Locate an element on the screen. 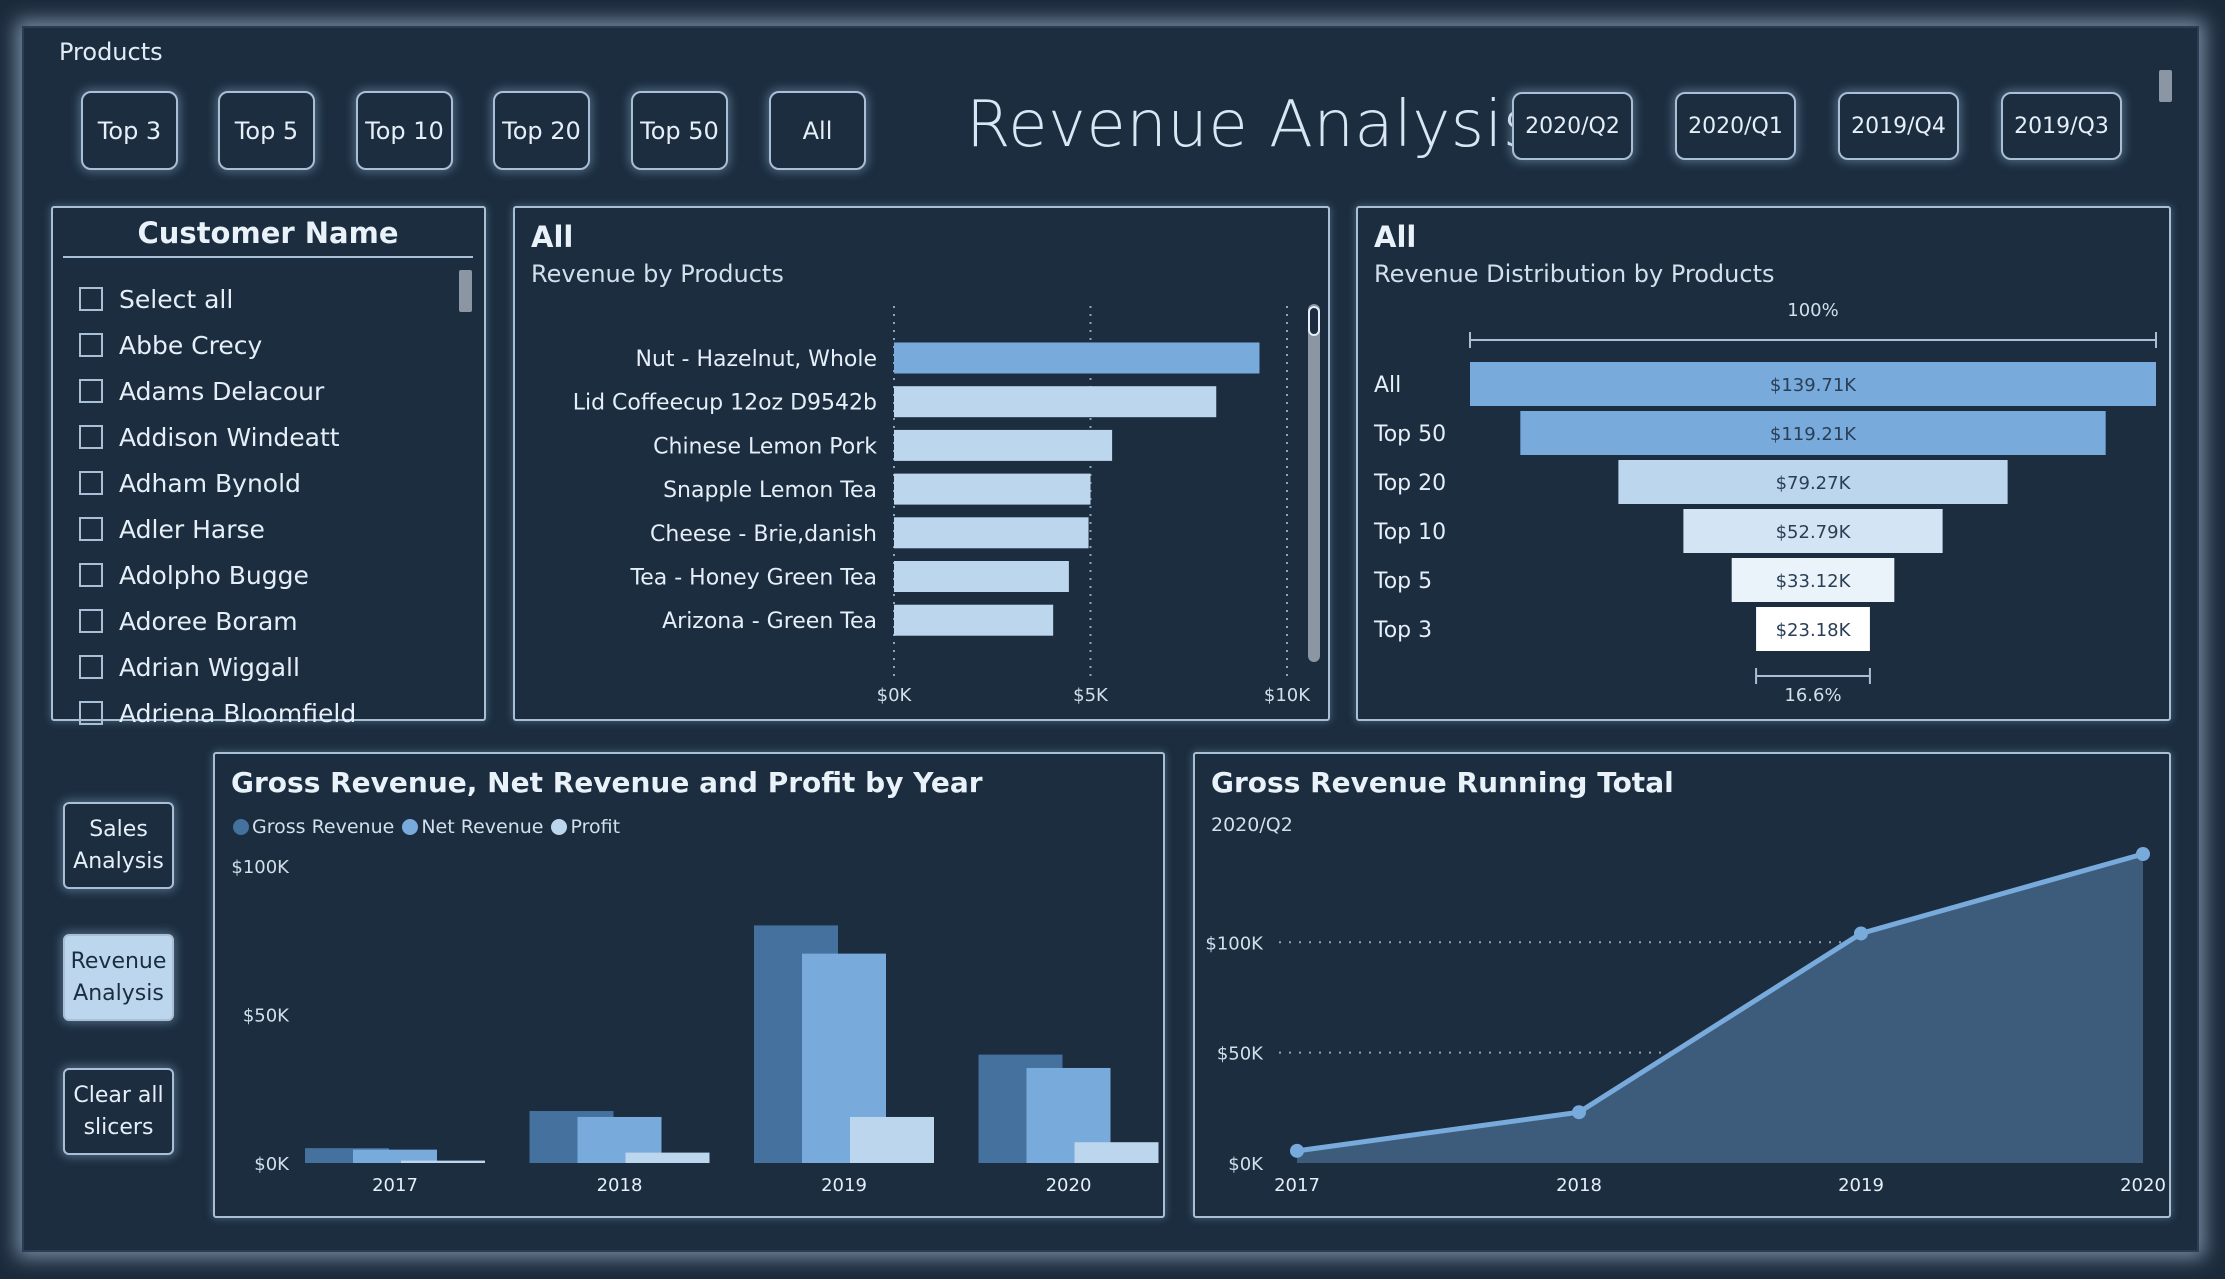 This screenshot has height=1279, width=2225. running-panel-title: Gross Revenue Running Total is located at coordinates (1442, 782).